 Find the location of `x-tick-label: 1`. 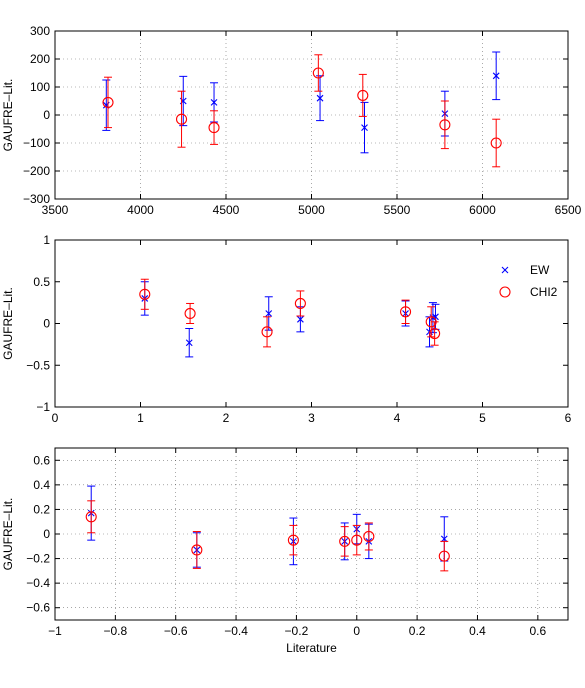

x-tick-label: 1 is located at coordinates (140, 418).